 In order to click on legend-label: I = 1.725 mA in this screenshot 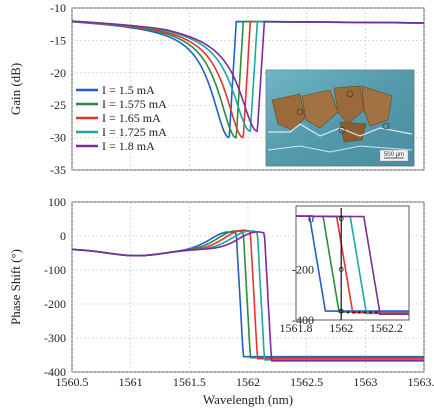, I will do `click(134, 132)`.